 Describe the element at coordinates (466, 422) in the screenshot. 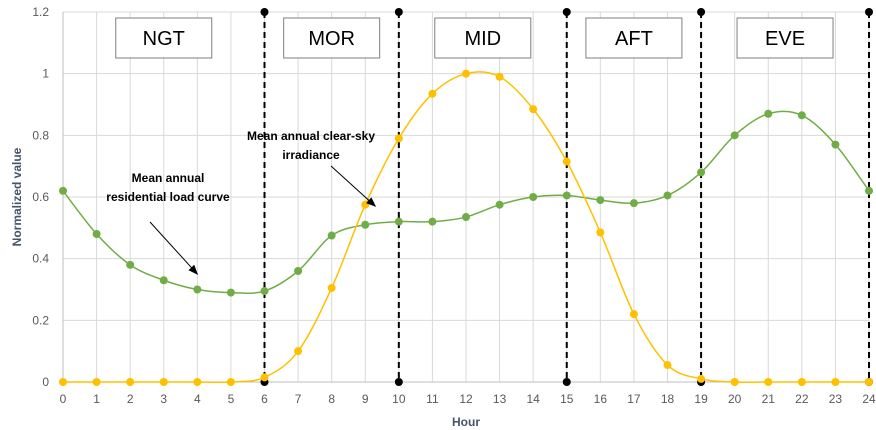

I see `x-axis-label: Hour` at that location.